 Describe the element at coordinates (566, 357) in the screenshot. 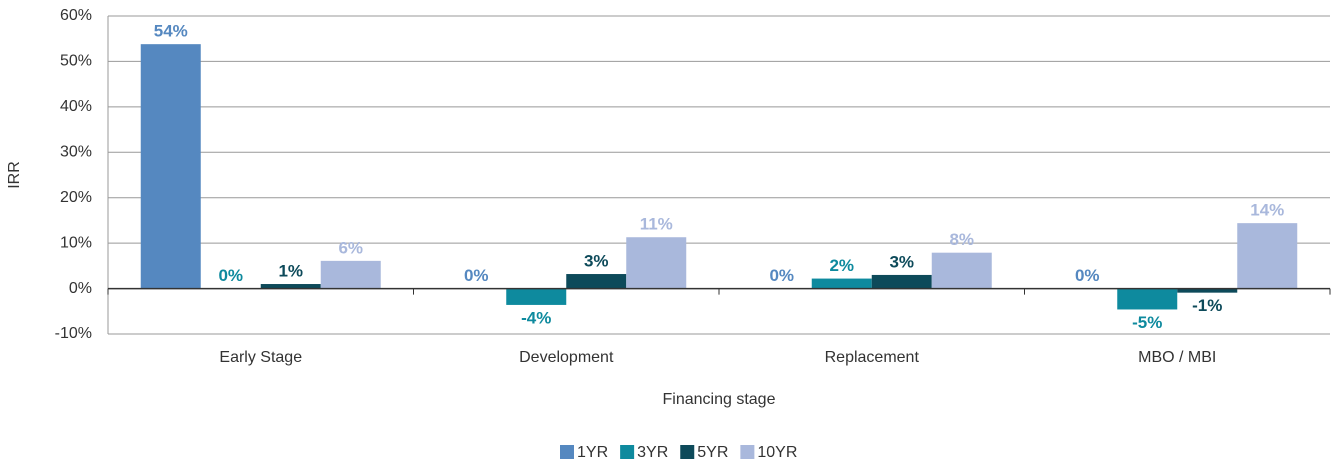

I see `x-tick-label: Development` at that location.